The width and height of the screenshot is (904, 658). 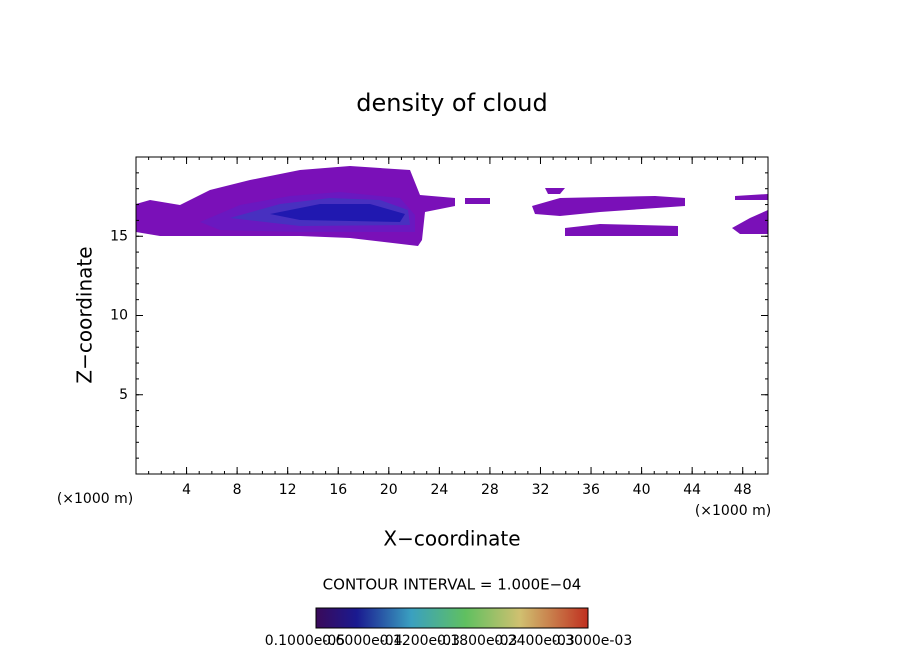 I want to click on colorbar-label: 0.1200e-03, so click(x=420, y=641).